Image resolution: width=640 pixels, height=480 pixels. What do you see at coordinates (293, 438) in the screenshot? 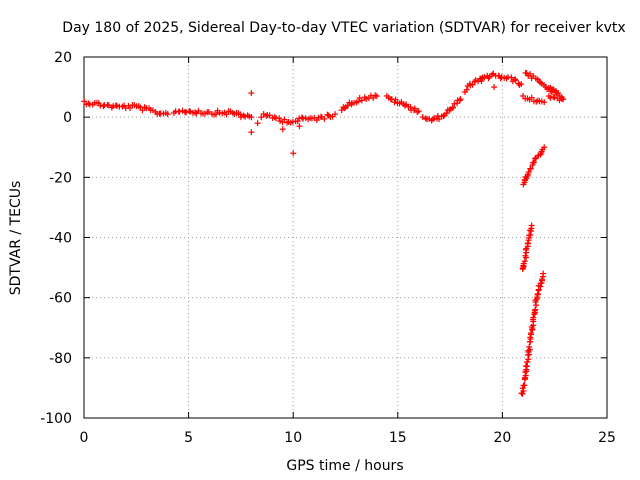
I see `x-tick-label: 10` at bounding box center [293, 438].